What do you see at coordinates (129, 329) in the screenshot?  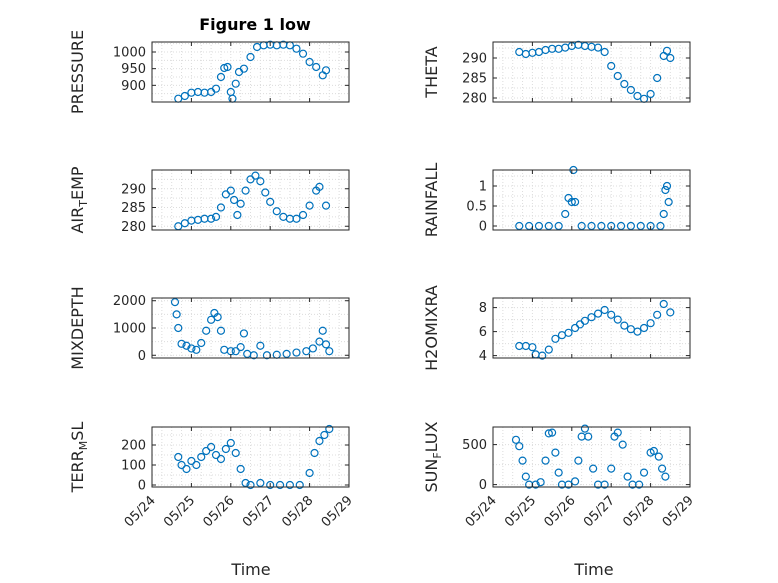 I see `y-tick-label-5-2: 1000` at bounding box center [129, 329].